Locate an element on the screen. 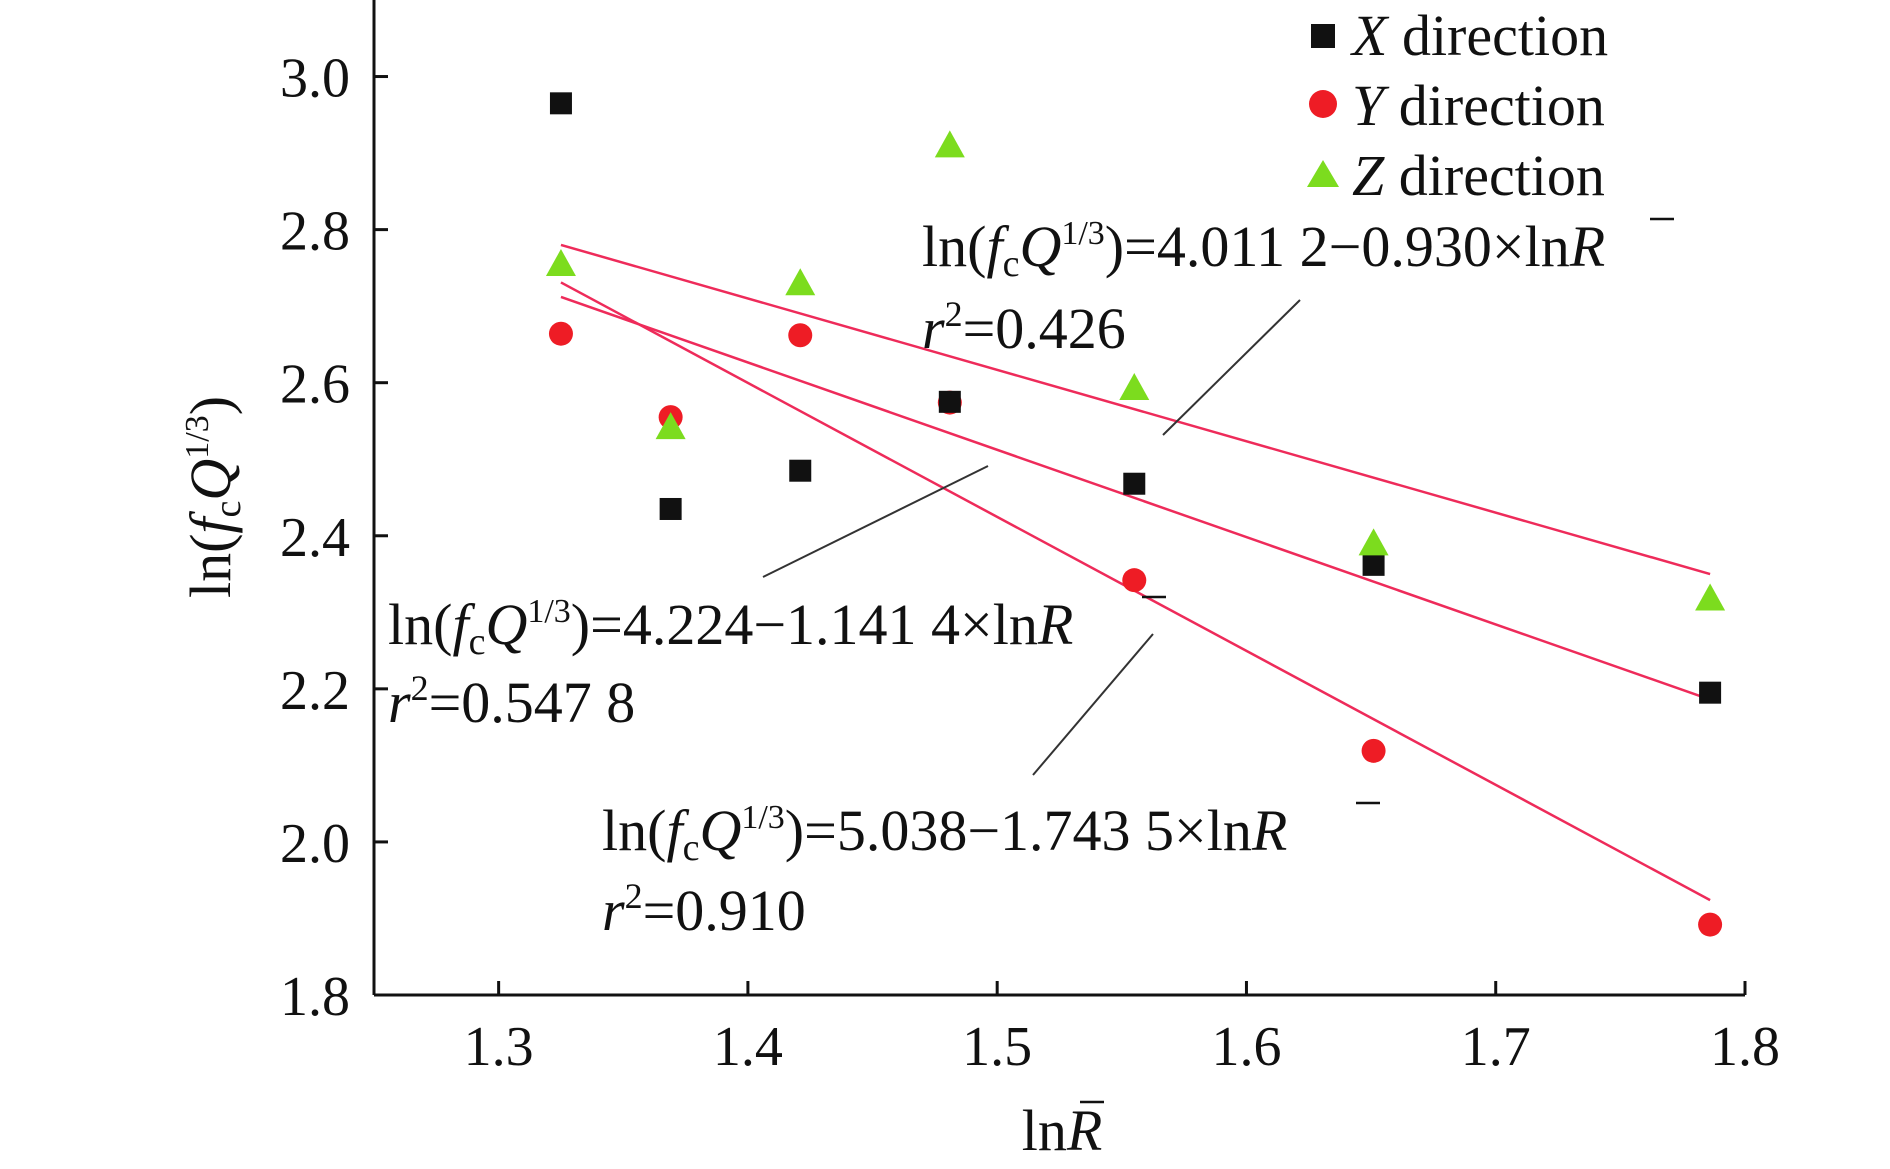 This screenshot has width=1890, height=1169. x-tick-label: 1.6 is located at coordinates (1246, 1047).